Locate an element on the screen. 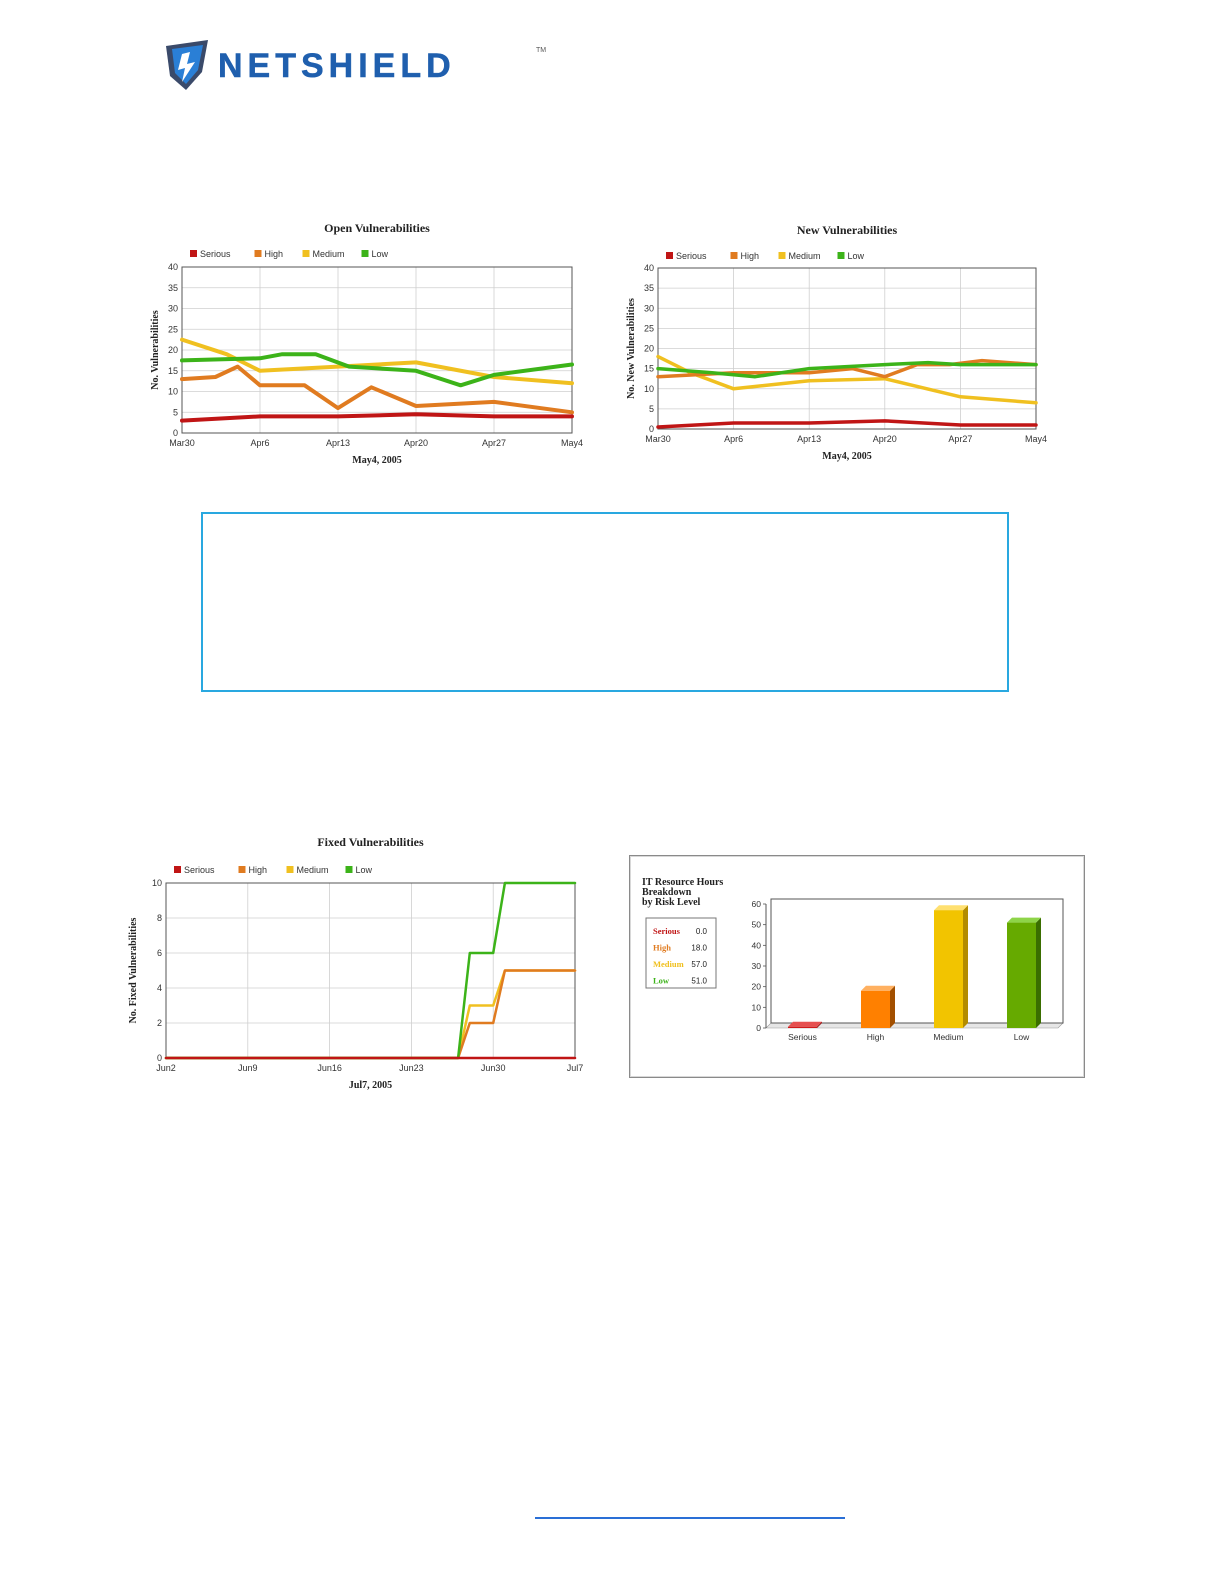 This screenshot has height=1584, width=1224. new-xlabel: May4, 2005 is located at coordinates (846, 456).